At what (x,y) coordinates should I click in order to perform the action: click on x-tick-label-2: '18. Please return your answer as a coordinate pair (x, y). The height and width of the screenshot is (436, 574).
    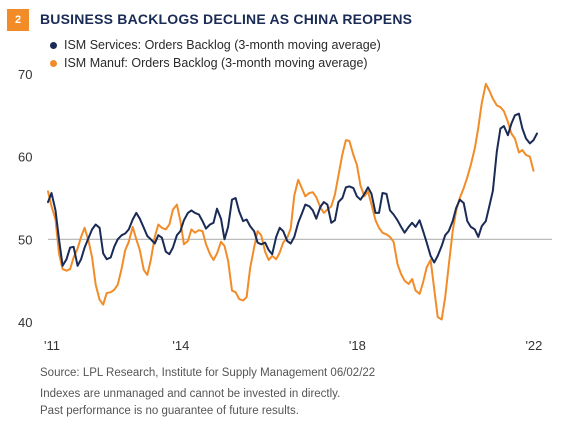
    Looking at the image, I should click on (357, 345).